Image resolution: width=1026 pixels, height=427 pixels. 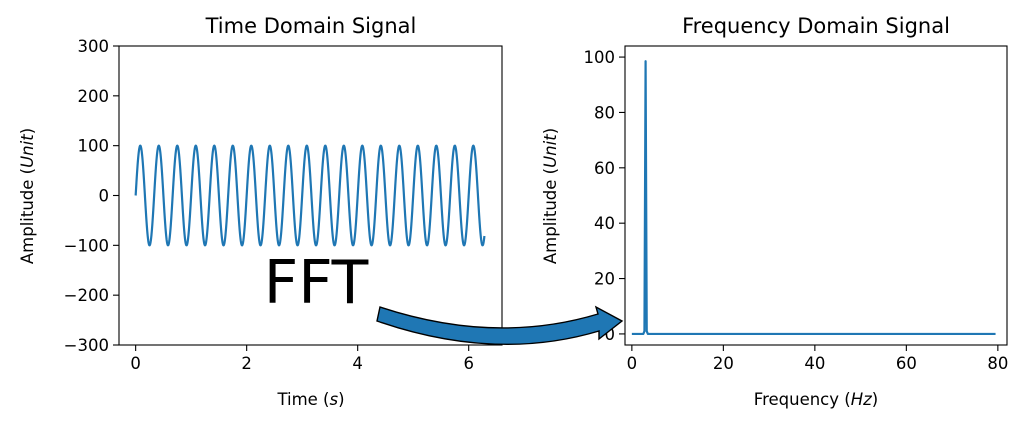 I want to click on frequency-y-tick-label: 100, so click(x=600, y=57).